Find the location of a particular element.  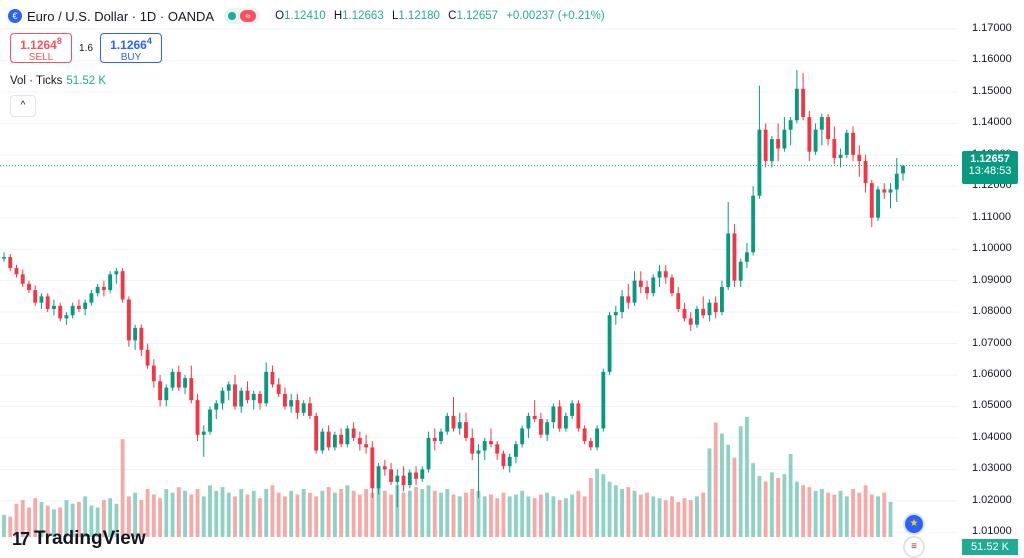

sell-button: 1.12648 SELL is located at coordinates (41, 48).